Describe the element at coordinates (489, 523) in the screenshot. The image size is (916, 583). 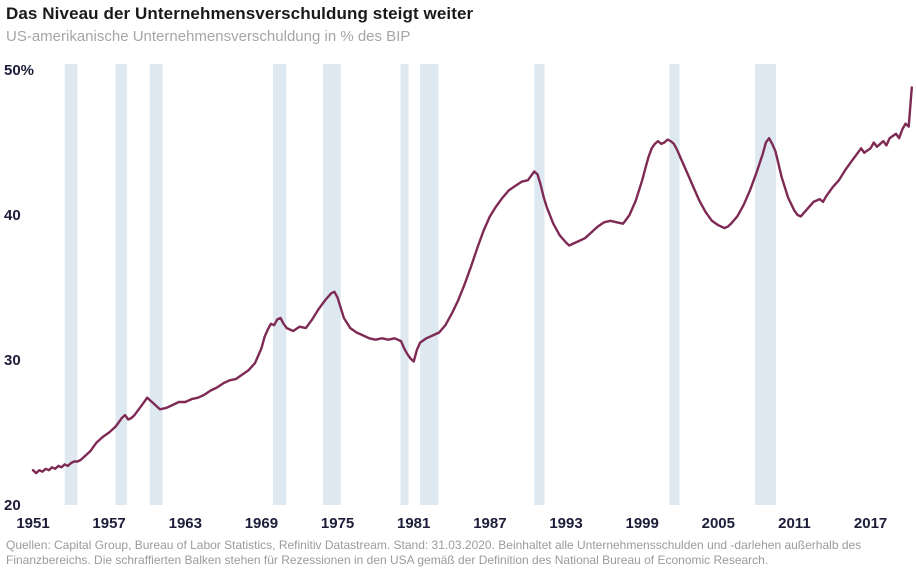
I see `x-axis-tick-label: 1987` at that location.